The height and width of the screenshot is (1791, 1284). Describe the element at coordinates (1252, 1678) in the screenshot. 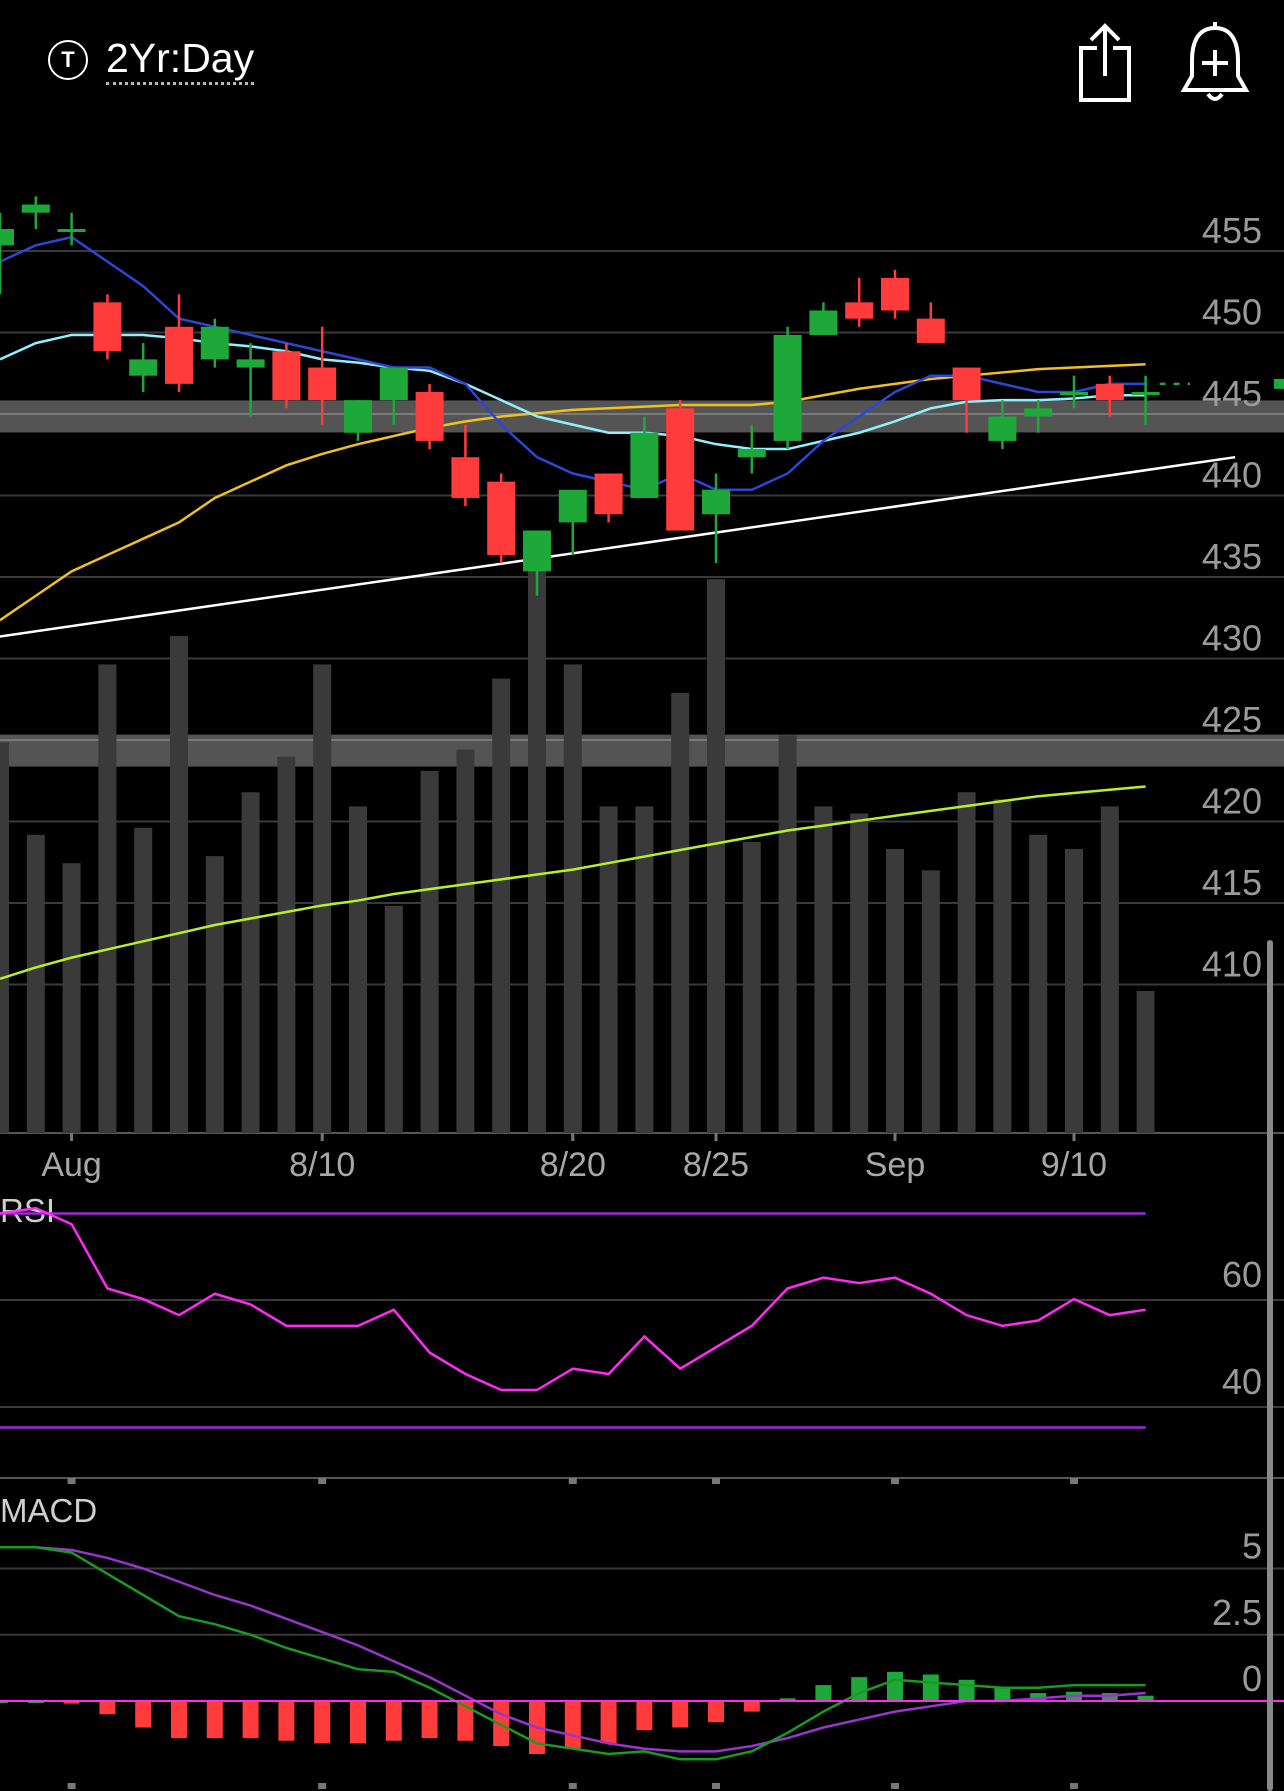

I see `macd-tick-label: 0` at that location.